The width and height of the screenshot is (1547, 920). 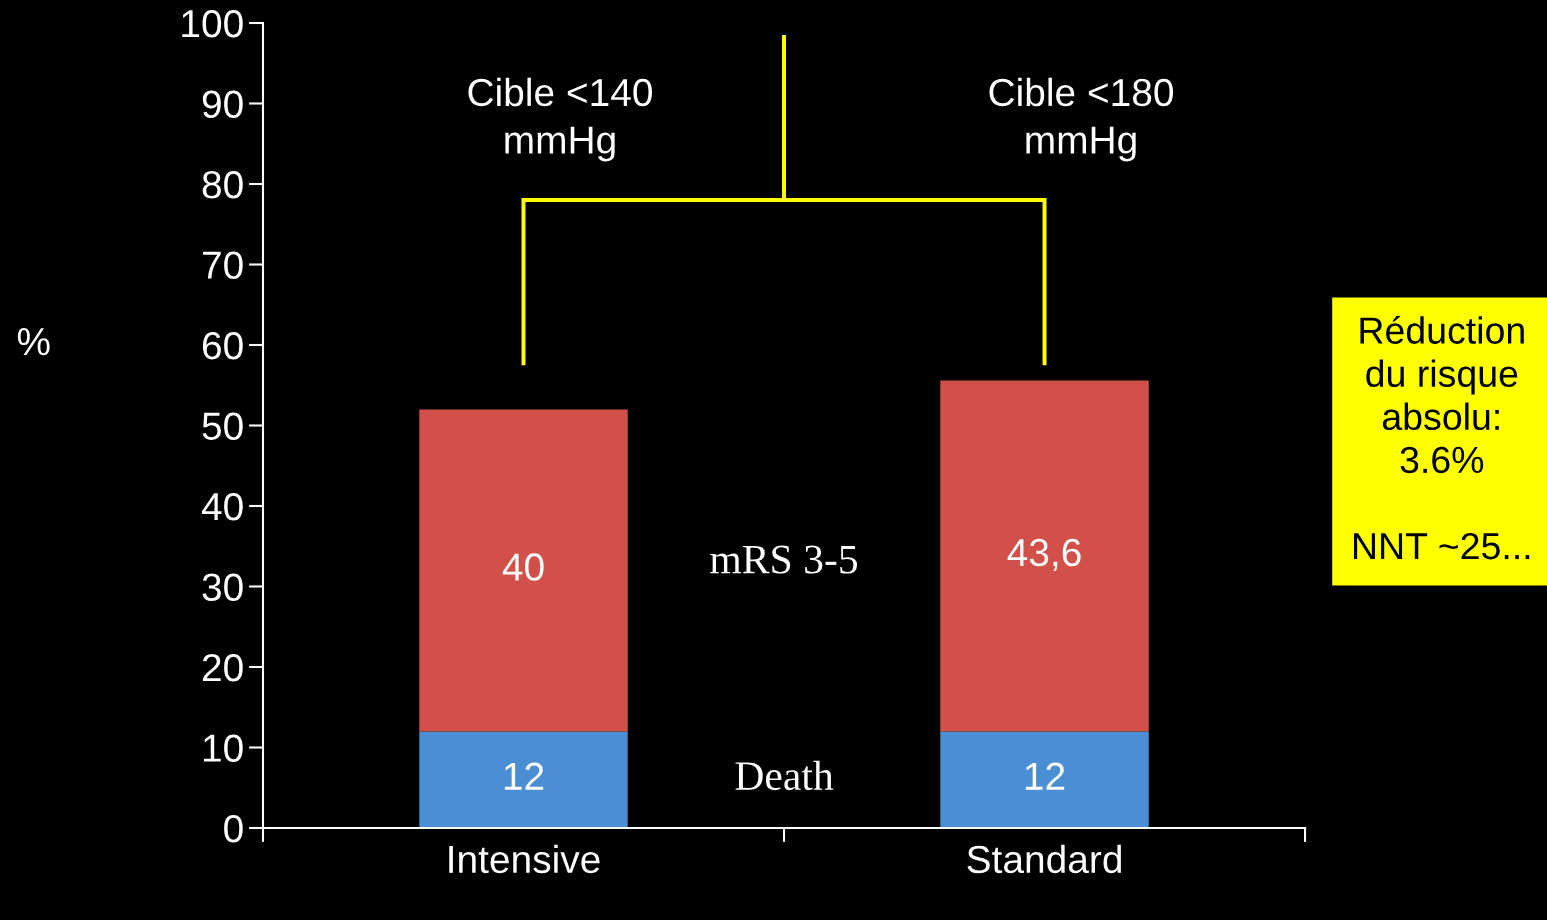 What do you see at coordinates (233, 828) in the screenshot?
I see `y-tick-label: 0` at bounding box center [233, 828].